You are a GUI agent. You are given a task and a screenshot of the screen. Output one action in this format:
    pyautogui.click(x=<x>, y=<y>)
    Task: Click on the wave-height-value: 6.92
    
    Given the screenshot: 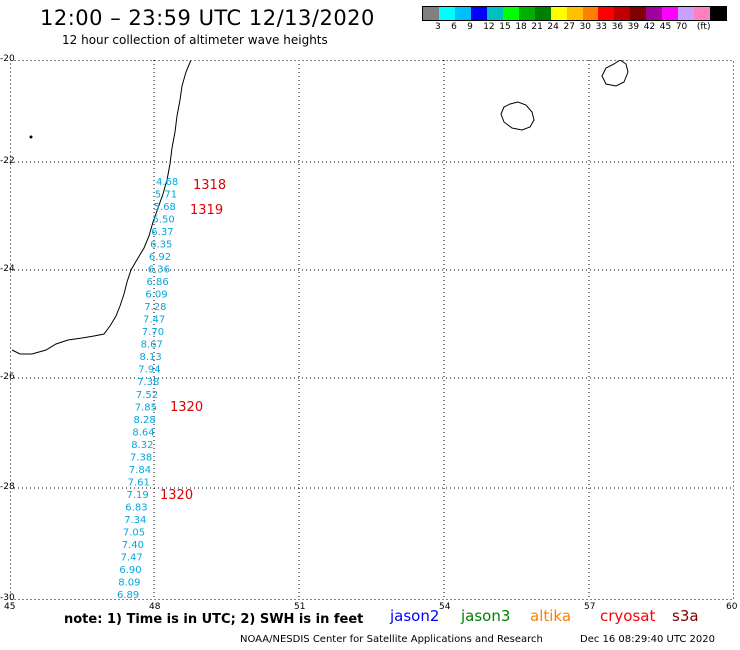 What is the action you would take?
    pyautogui.click(x=160, y=257)
    